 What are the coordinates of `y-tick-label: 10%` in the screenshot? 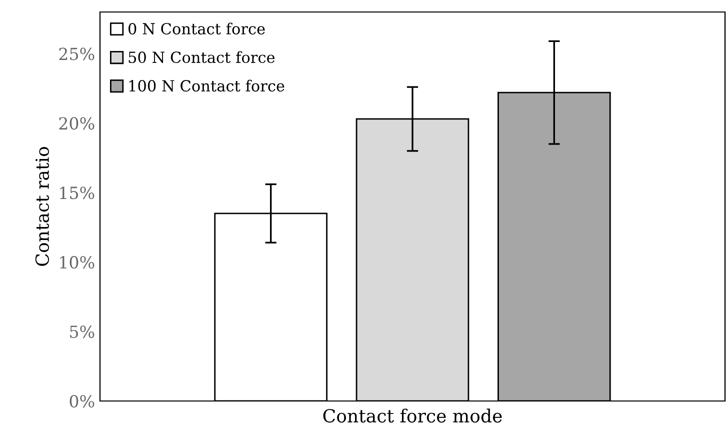 It's located at (77, 262).